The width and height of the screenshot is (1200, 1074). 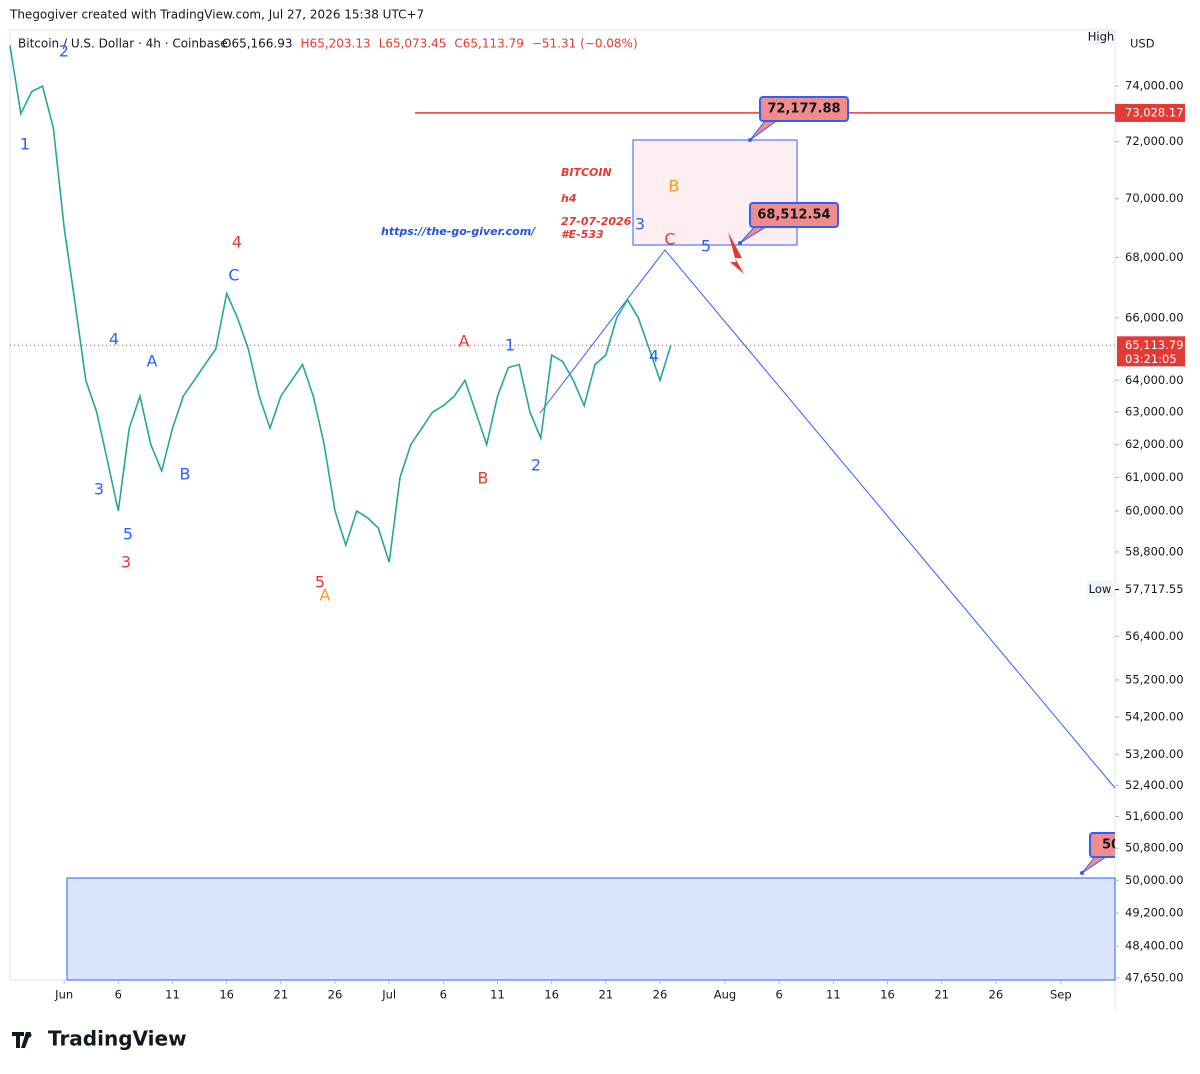 What do you see at coordinates (21, 1040) in the screenshot?
I see `logo-mark` at bounding box center [21, 1040].